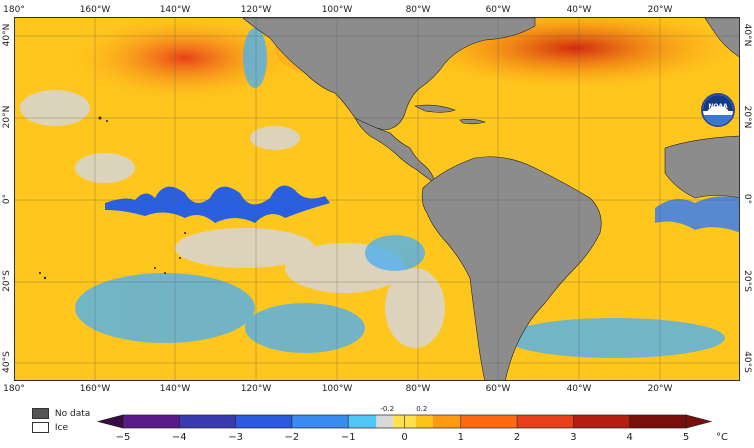 This screenshot has height=448, width=754. What do you see at coordinates (697, 214) in the screenshot?
I see `equatorial-cold-tongue-atlantic` at bounding box center [697, 214].